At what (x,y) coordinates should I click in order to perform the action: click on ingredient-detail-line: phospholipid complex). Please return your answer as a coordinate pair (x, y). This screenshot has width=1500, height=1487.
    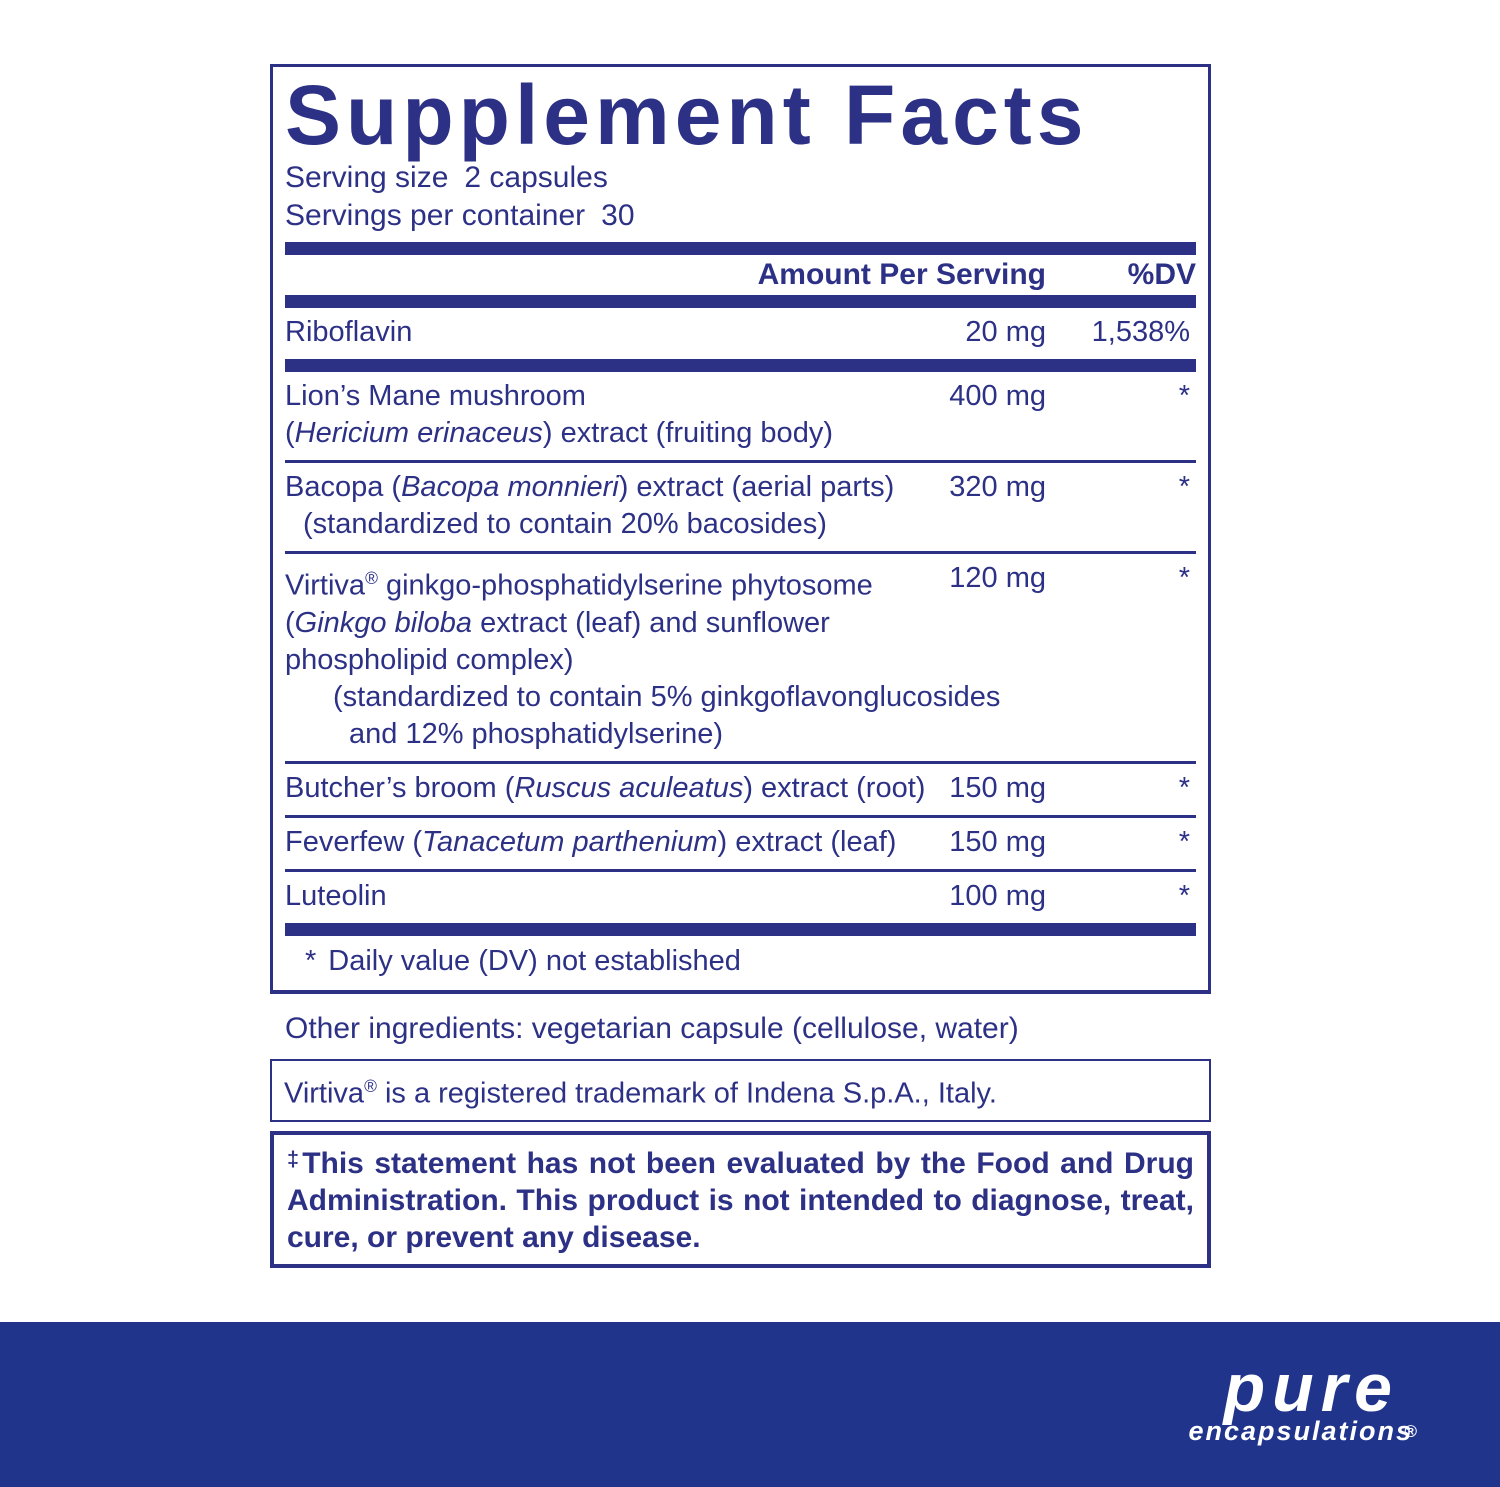
    Looking at the image, I should click on (429, 659).